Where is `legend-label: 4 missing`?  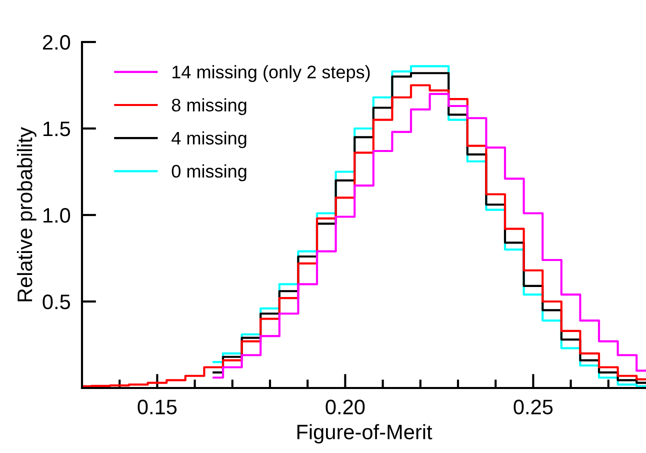 legend-label: 4 missing is located at coordinates (209, 139).